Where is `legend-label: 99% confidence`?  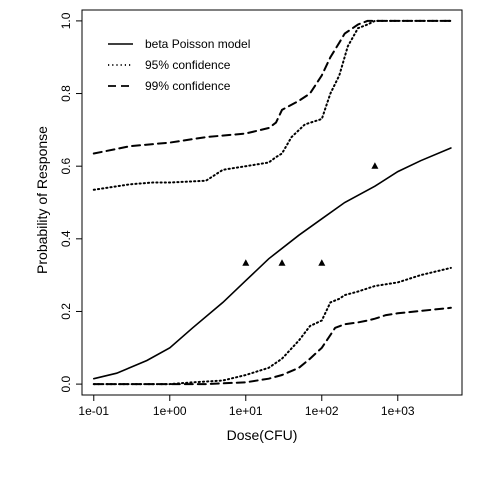
legend-label: 99% confidence is located at coordinates (188, 86).